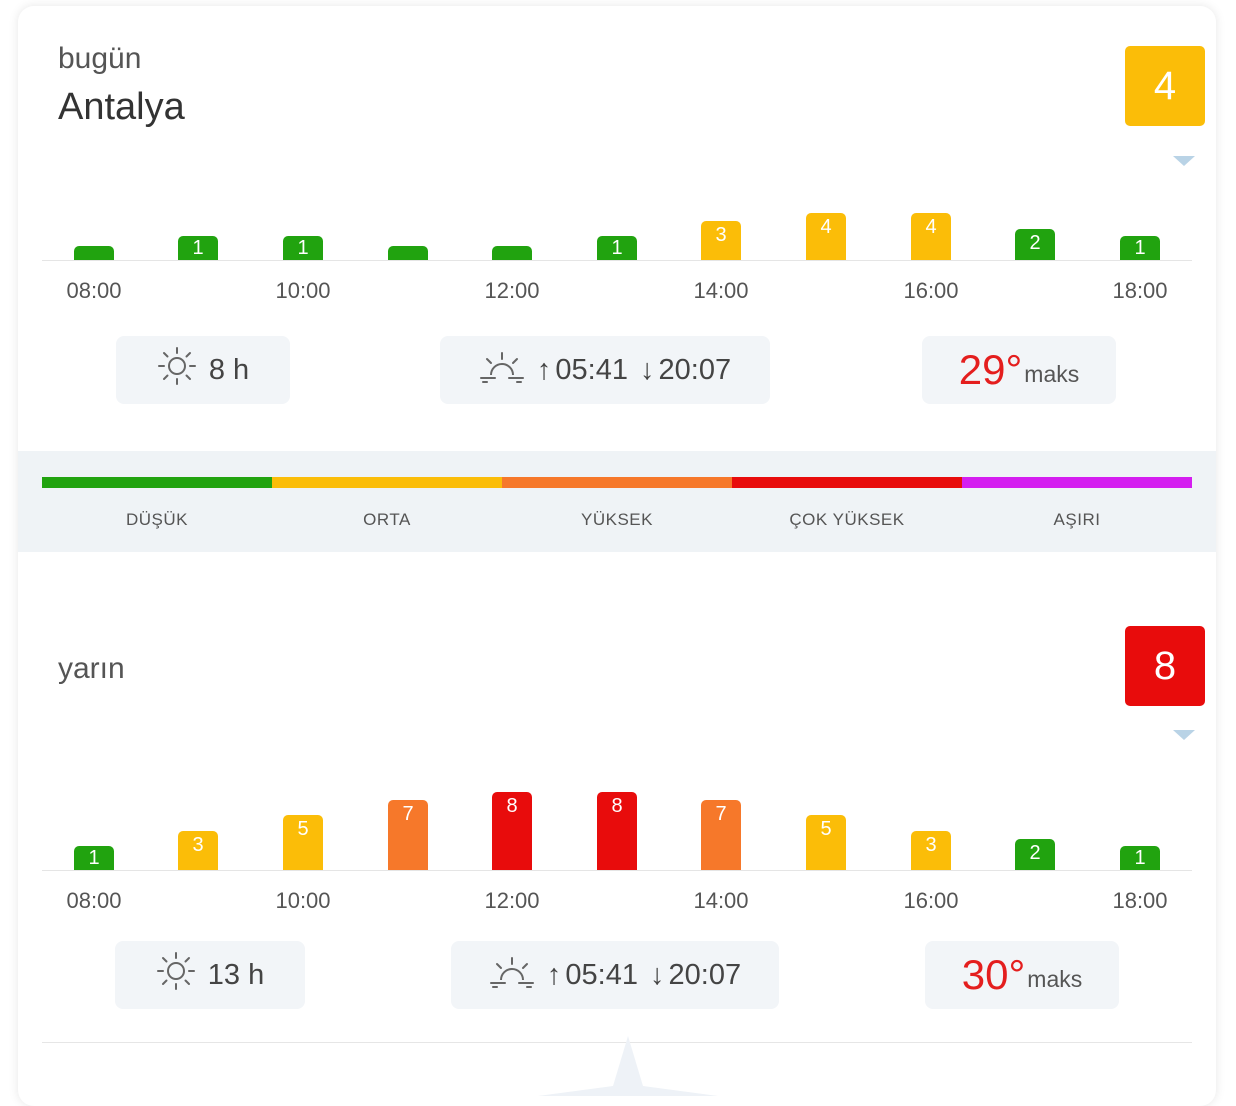  I want to click on today-label: bugün, so click(100, 58).